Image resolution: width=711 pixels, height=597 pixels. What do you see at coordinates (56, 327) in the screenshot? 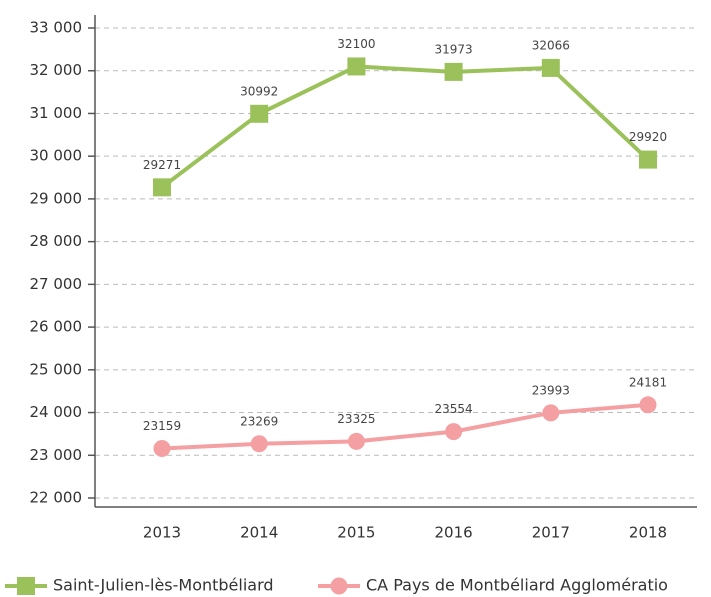
I see `y-tick-label: 26 000` at bounding box center [56, 327].